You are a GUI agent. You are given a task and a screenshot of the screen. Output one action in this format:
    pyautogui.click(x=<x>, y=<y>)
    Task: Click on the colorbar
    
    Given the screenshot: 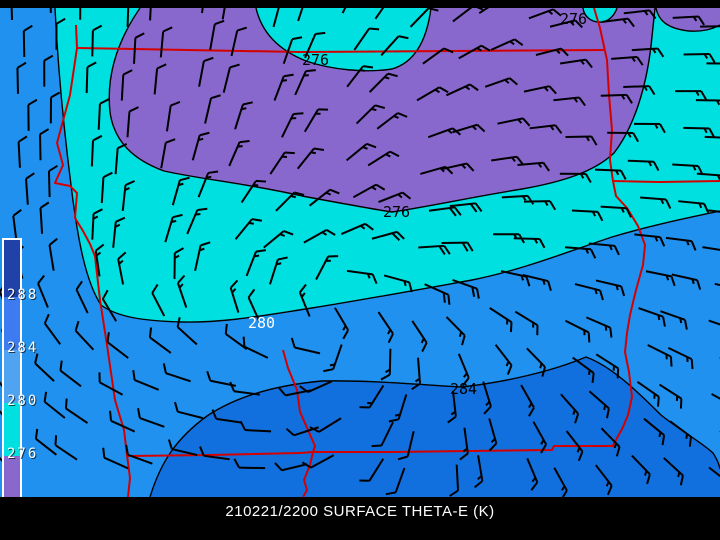 What is the action you would take?
    pyautogui.click(x=12, y=376)
    